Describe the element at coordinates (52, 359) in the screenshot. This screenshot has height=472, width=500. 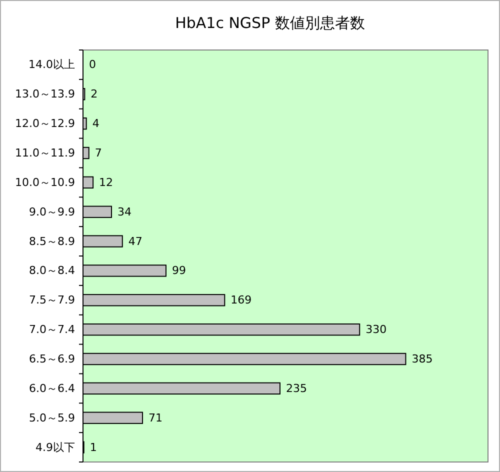
I see `y-tick-label: 6.5～6.9` at that location.